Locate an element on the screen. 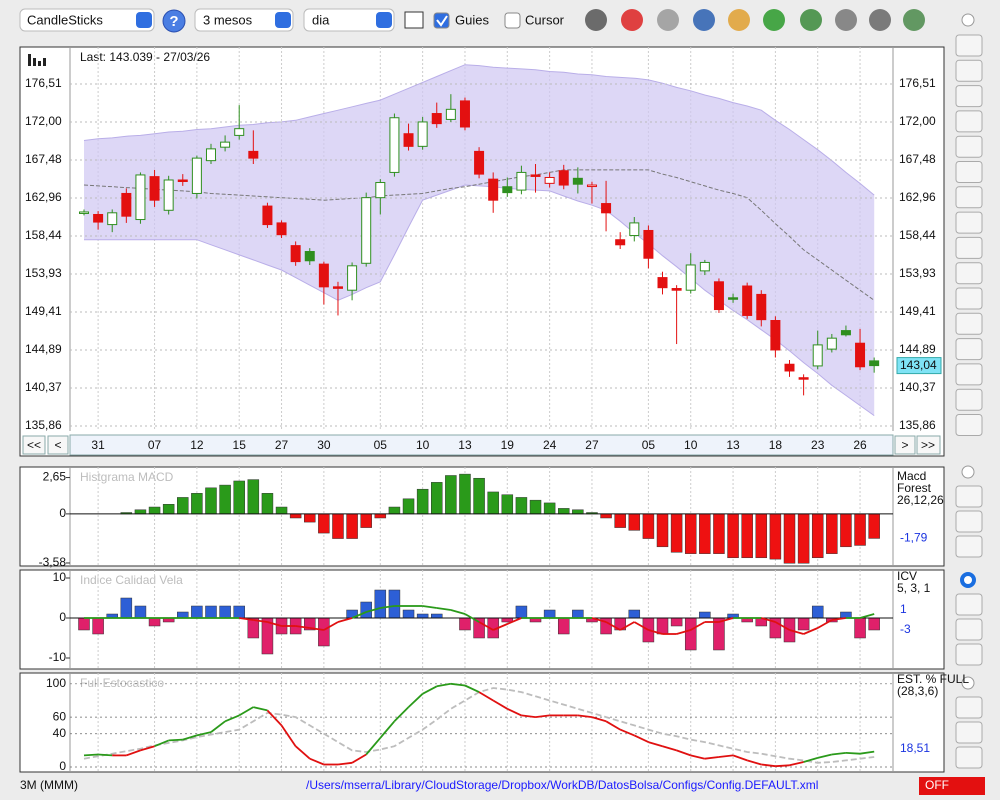  period-select is located at coordinates (244, 20).